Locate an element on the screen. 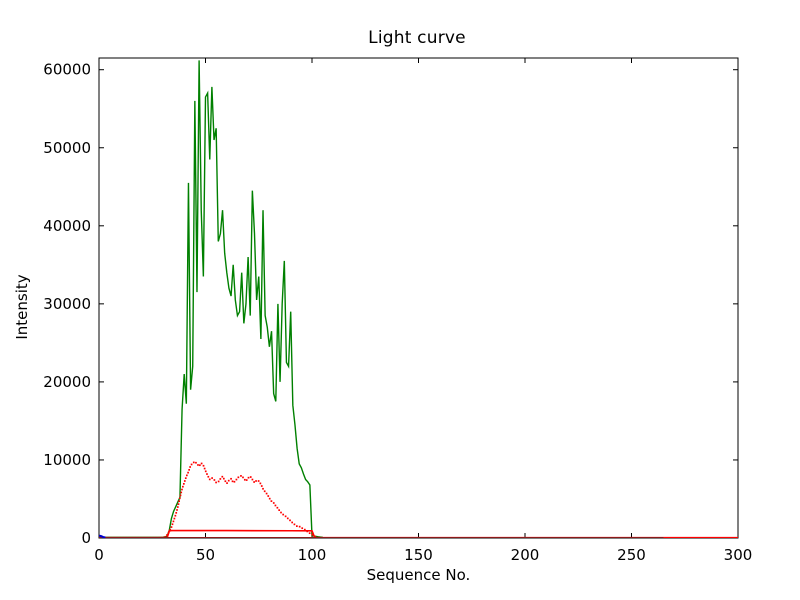  x-tick-label: 300 is located at coordinates (738, 555).